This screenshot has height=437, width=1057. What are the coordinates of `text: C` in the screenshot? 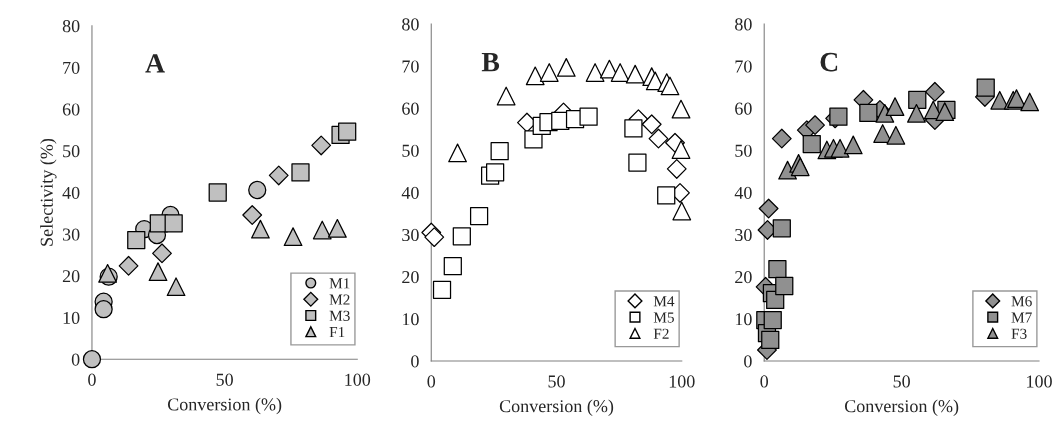 It's located at (829, 62).